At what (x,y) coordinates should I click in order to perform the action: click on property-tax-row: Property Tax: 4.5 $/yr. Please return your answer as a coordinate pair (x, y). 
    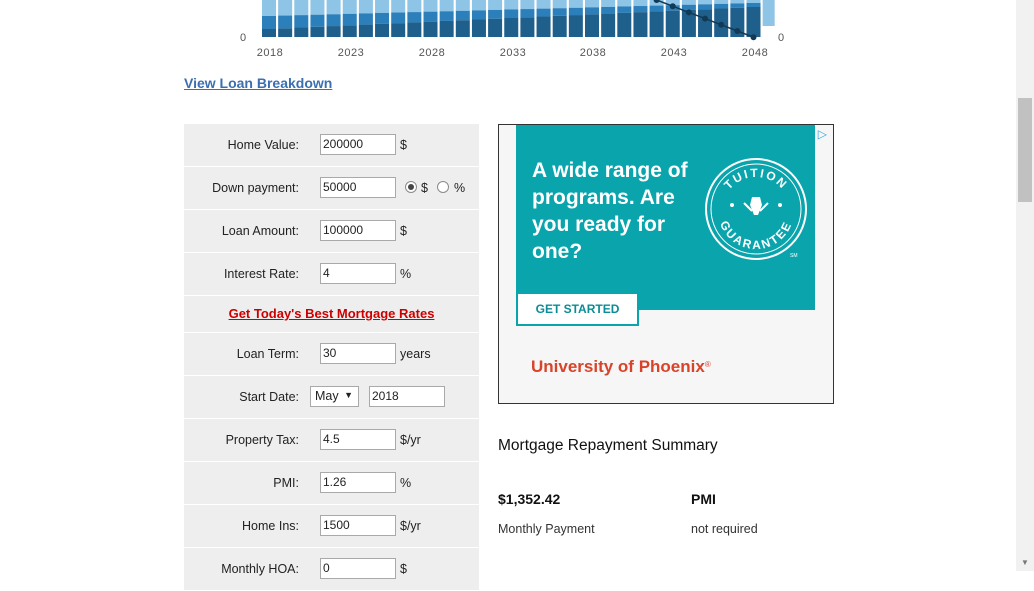
    Looking at the image, I should click on (331, 440).